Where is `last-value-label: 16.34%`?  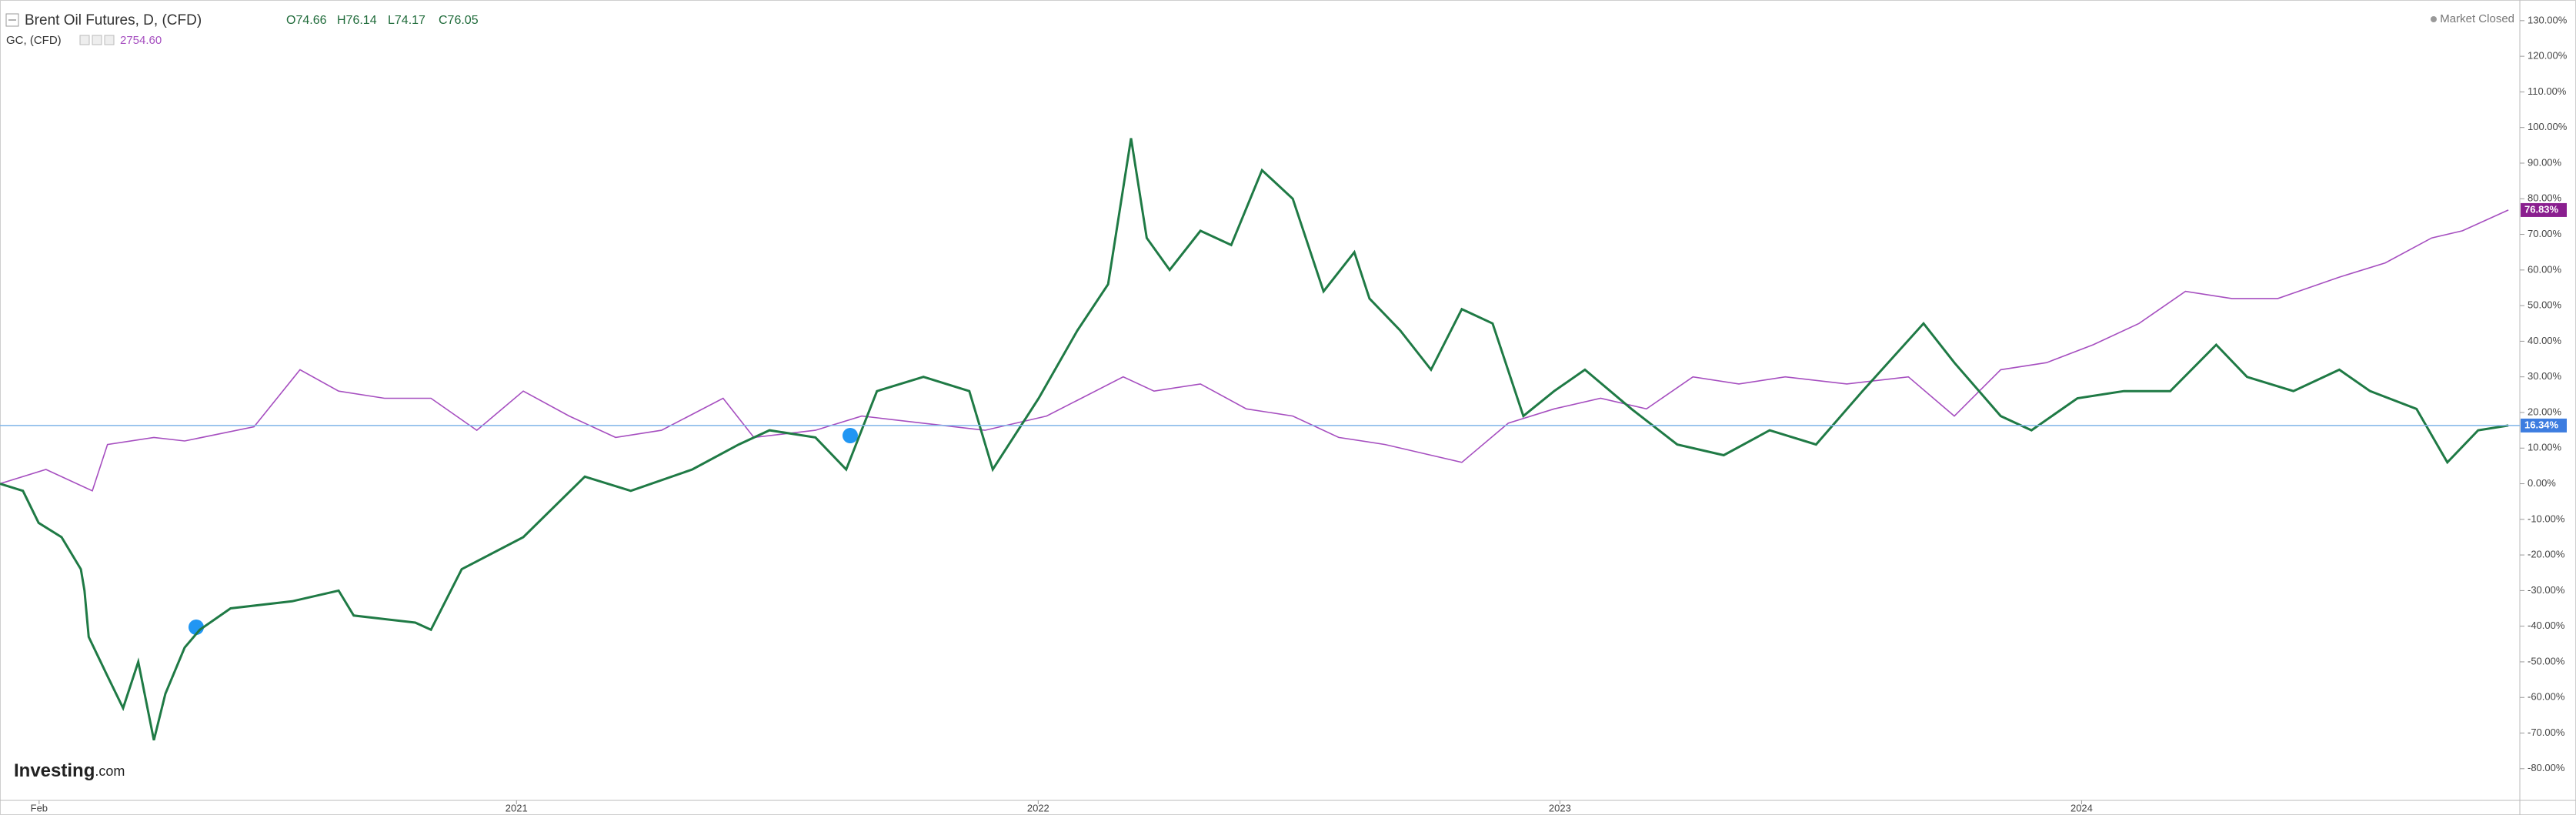 last-value-label: 16.34% is located at coordinates (2542, 424).